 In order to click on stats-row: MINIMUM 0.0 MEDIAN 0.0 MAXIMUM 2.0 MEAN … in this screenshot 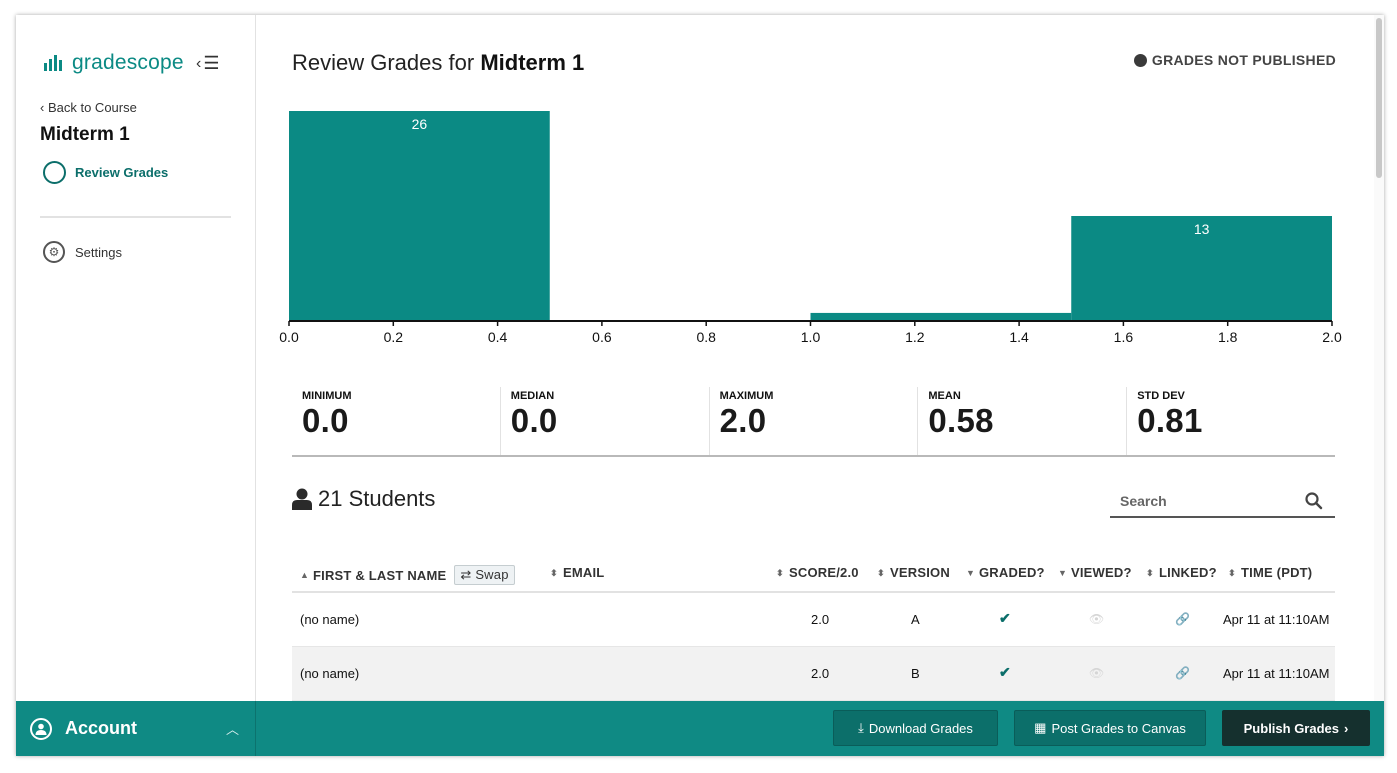, I will do `click(813, 422)`.